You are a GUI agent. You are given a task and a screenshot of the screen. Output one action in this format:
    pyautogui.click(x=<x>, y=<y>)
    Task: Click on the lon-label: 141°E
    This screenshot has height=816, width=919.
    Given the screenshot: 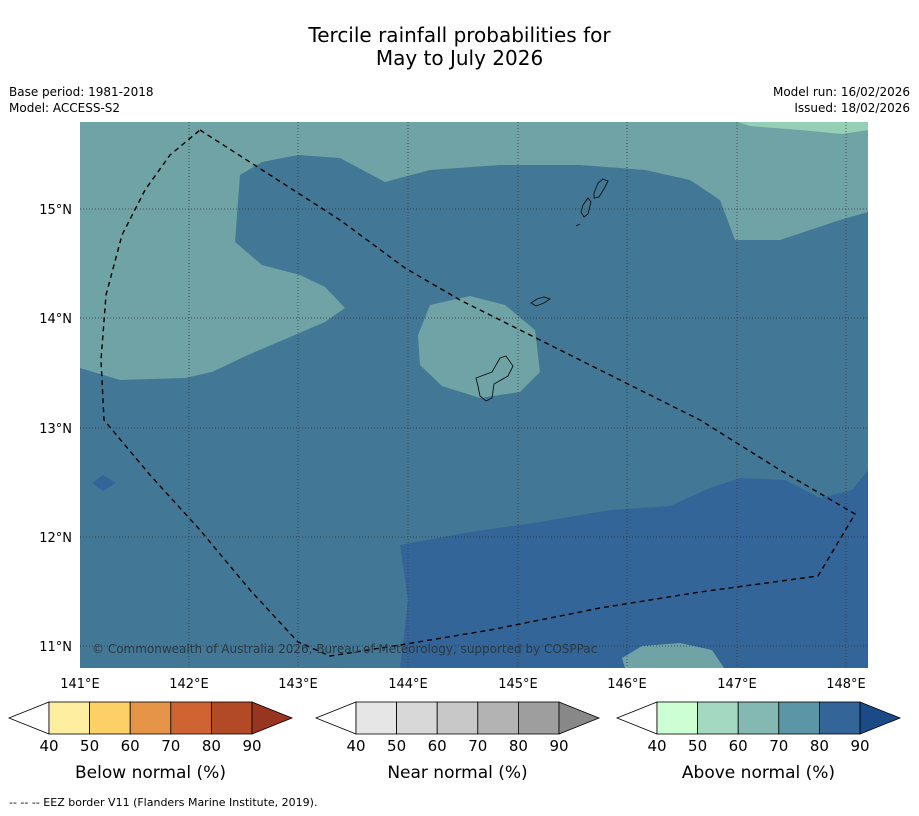 What is the action you would take?
    pyautogui.click(x=80, y=684)
    